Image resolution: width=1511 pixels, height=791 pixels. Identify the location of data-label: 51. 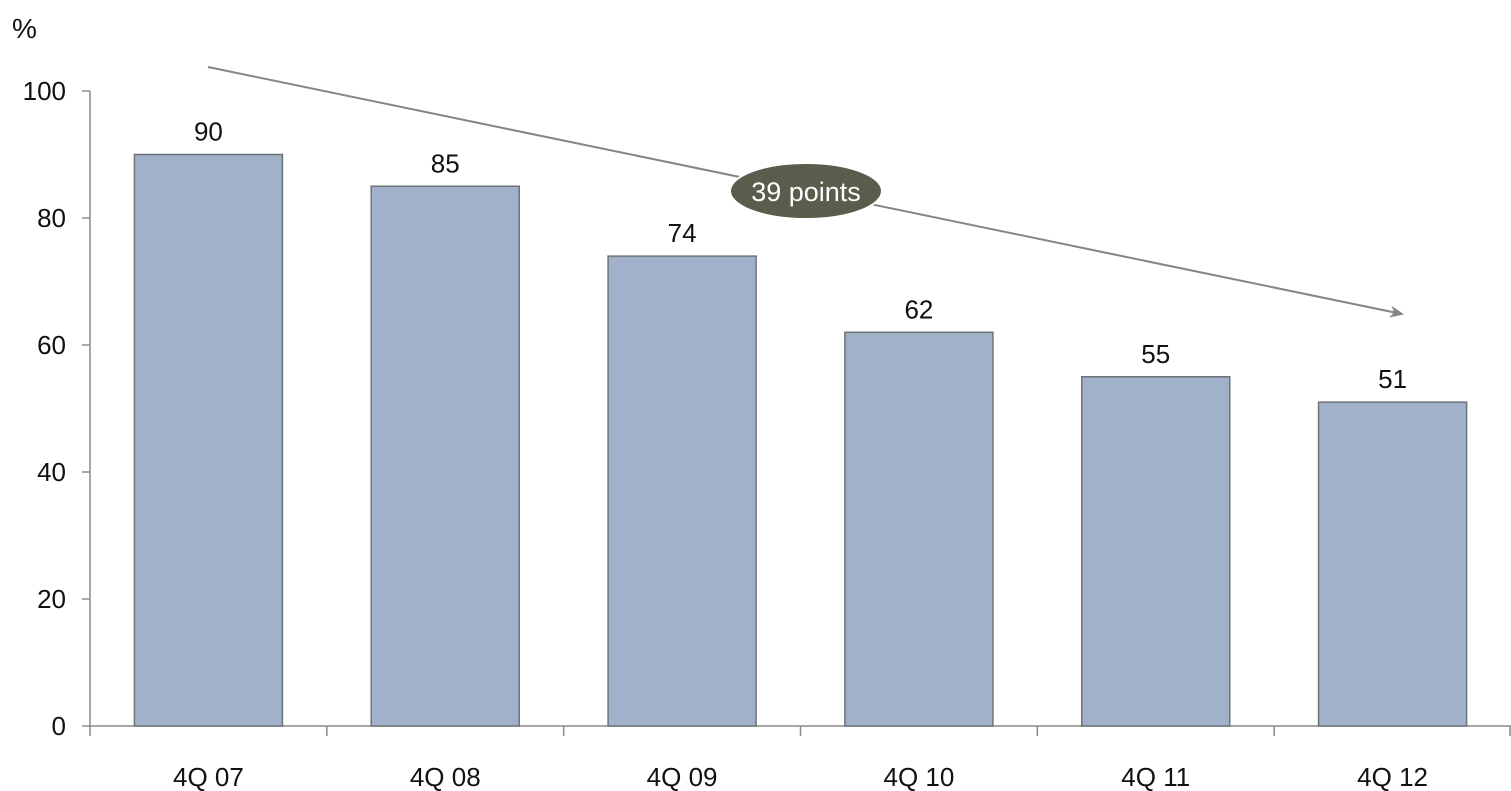
(1392, 379).